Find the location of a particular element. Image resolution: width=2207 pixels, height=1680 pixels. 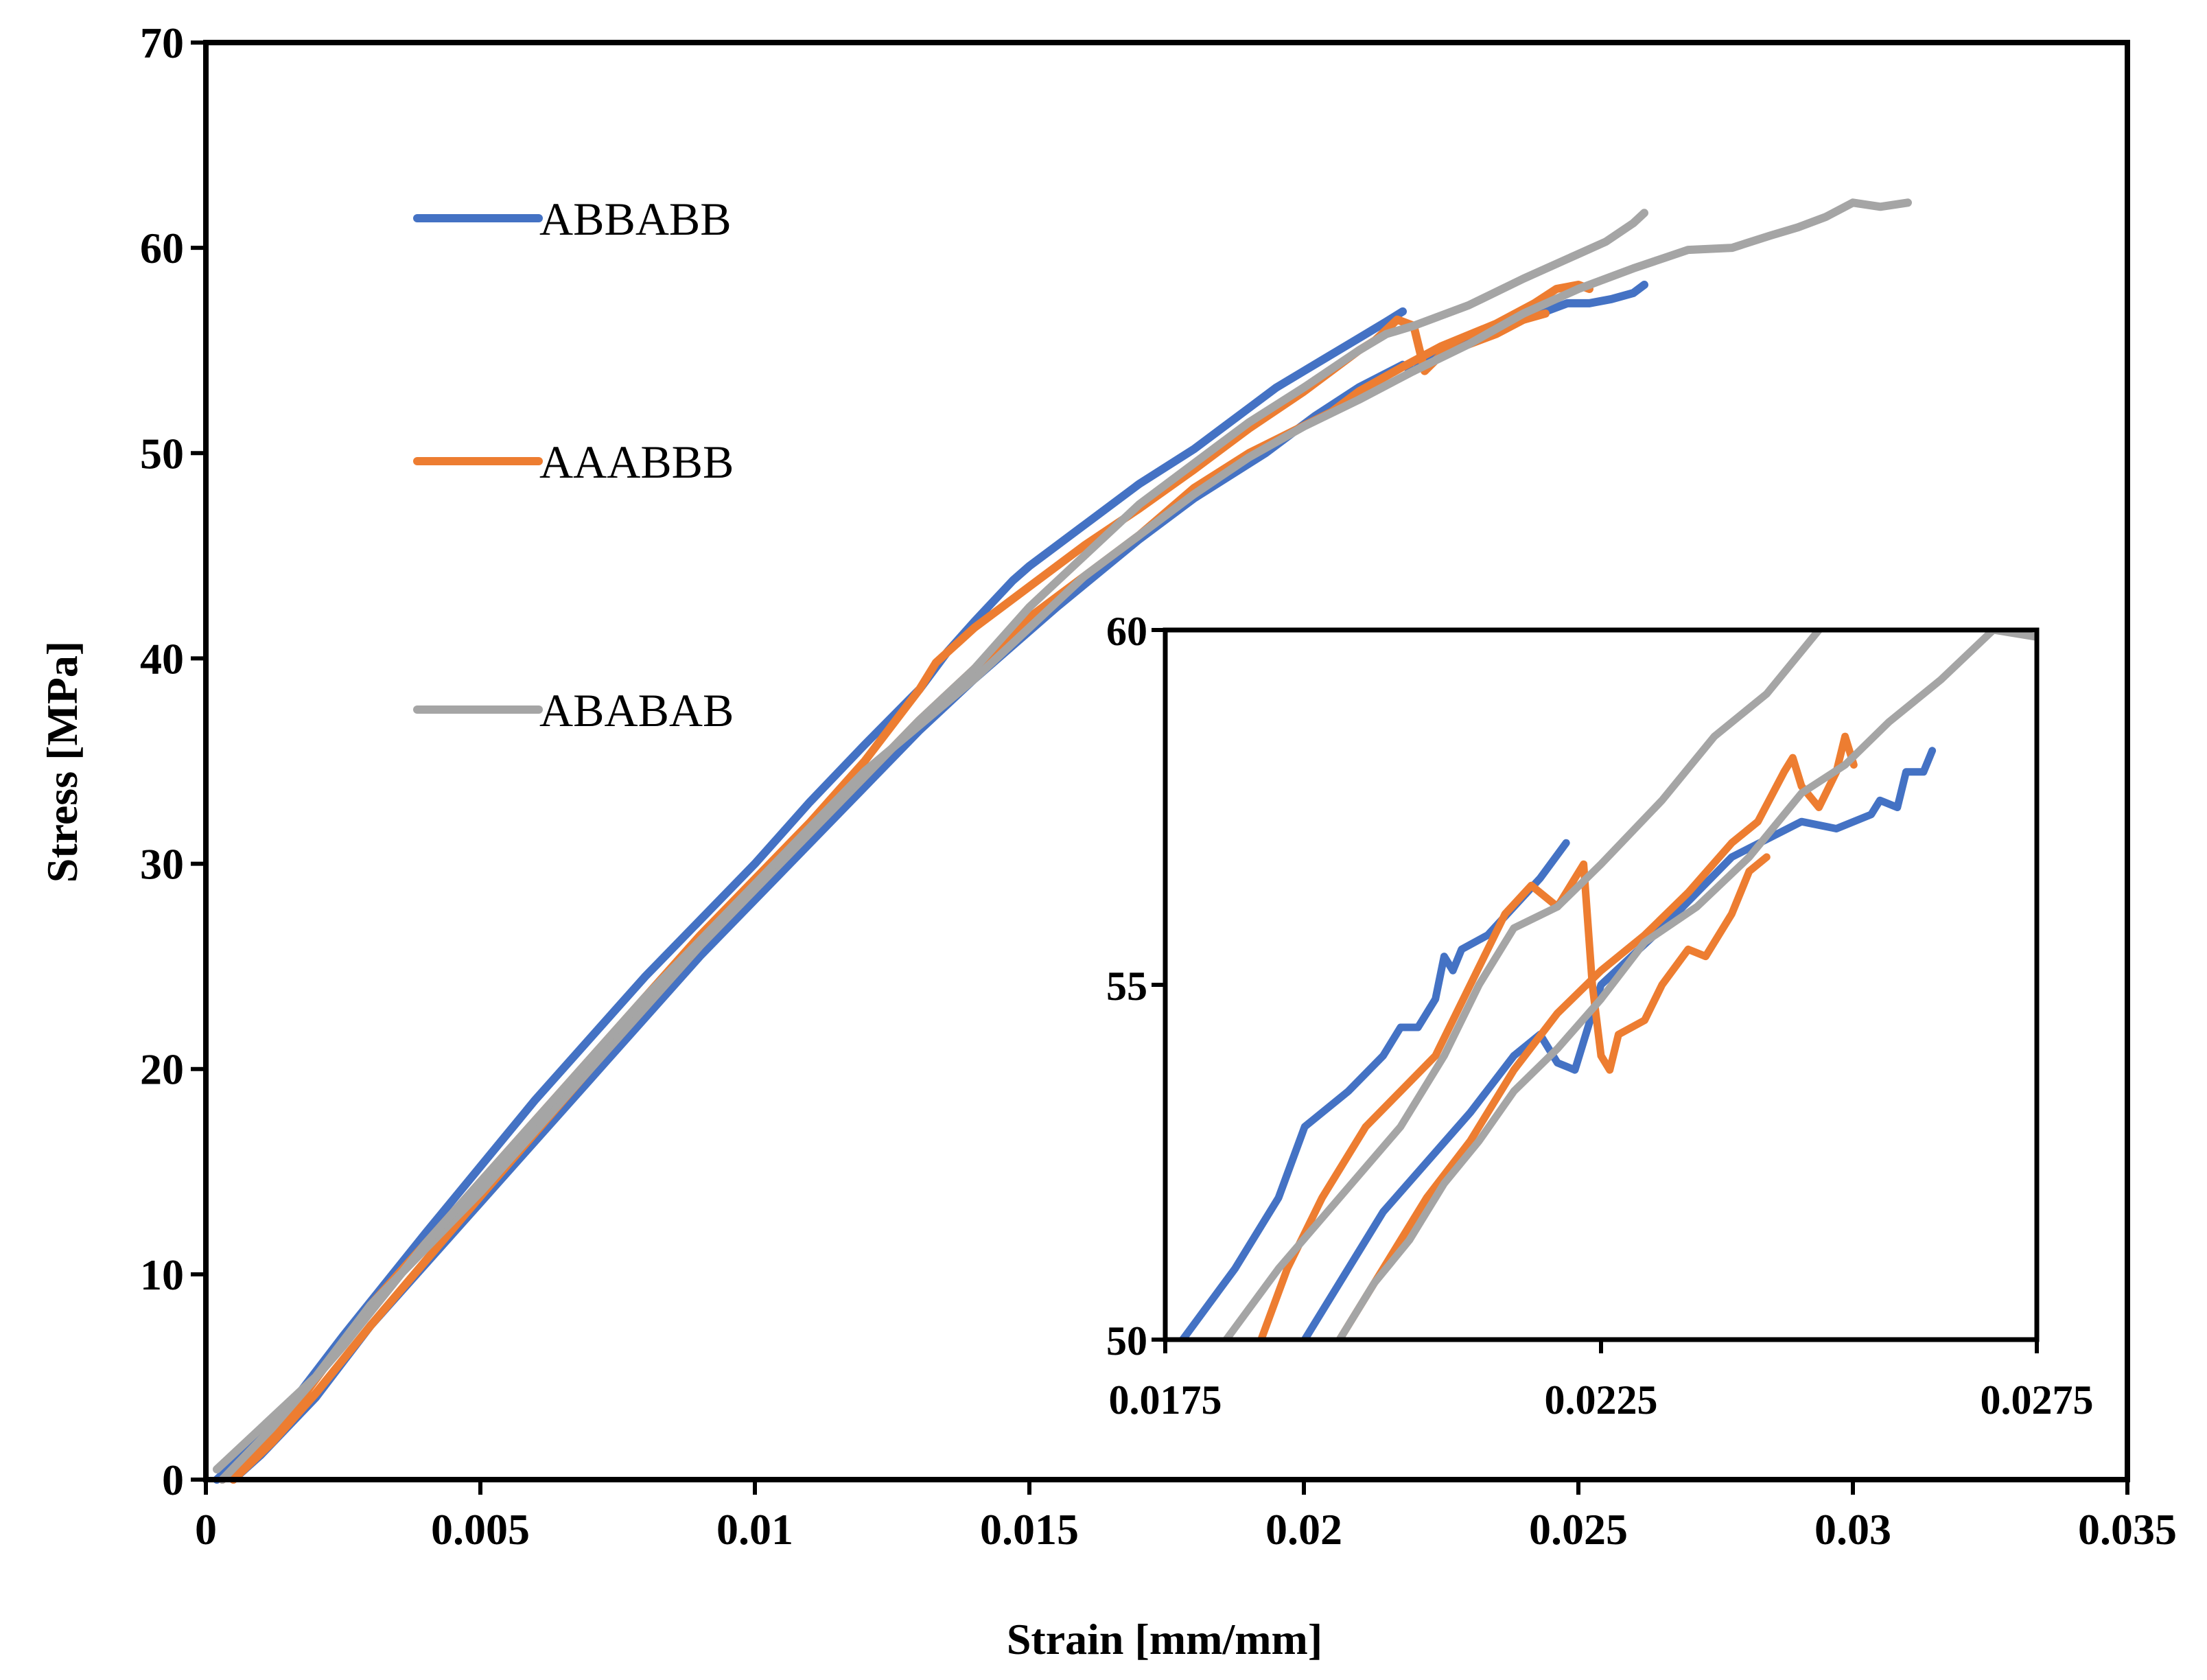

main-x-tick-label: 0.025 is located at coordinates (1578, 1529).